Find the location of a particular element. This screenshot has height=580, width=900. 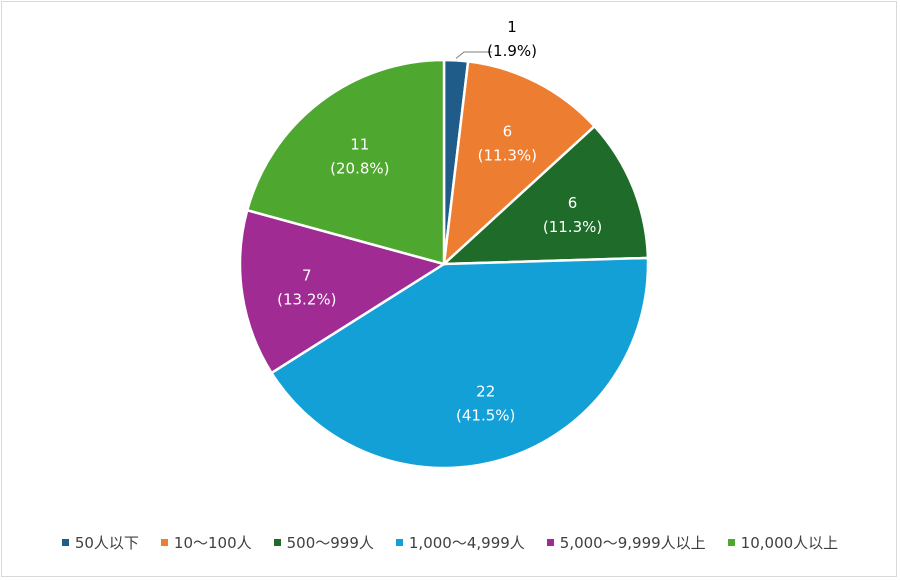

legend-label-2: 500〜999人 is located at coordinates (330, 543).